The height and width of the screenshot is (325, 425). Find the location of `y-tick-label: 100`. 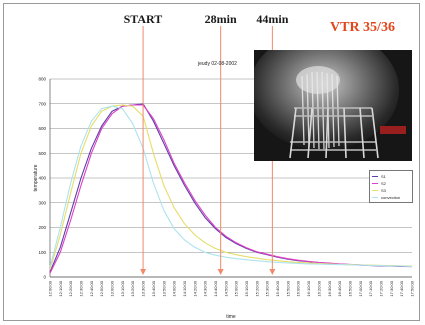

y-tick-label: 100 is located at coordinates (42, 252).